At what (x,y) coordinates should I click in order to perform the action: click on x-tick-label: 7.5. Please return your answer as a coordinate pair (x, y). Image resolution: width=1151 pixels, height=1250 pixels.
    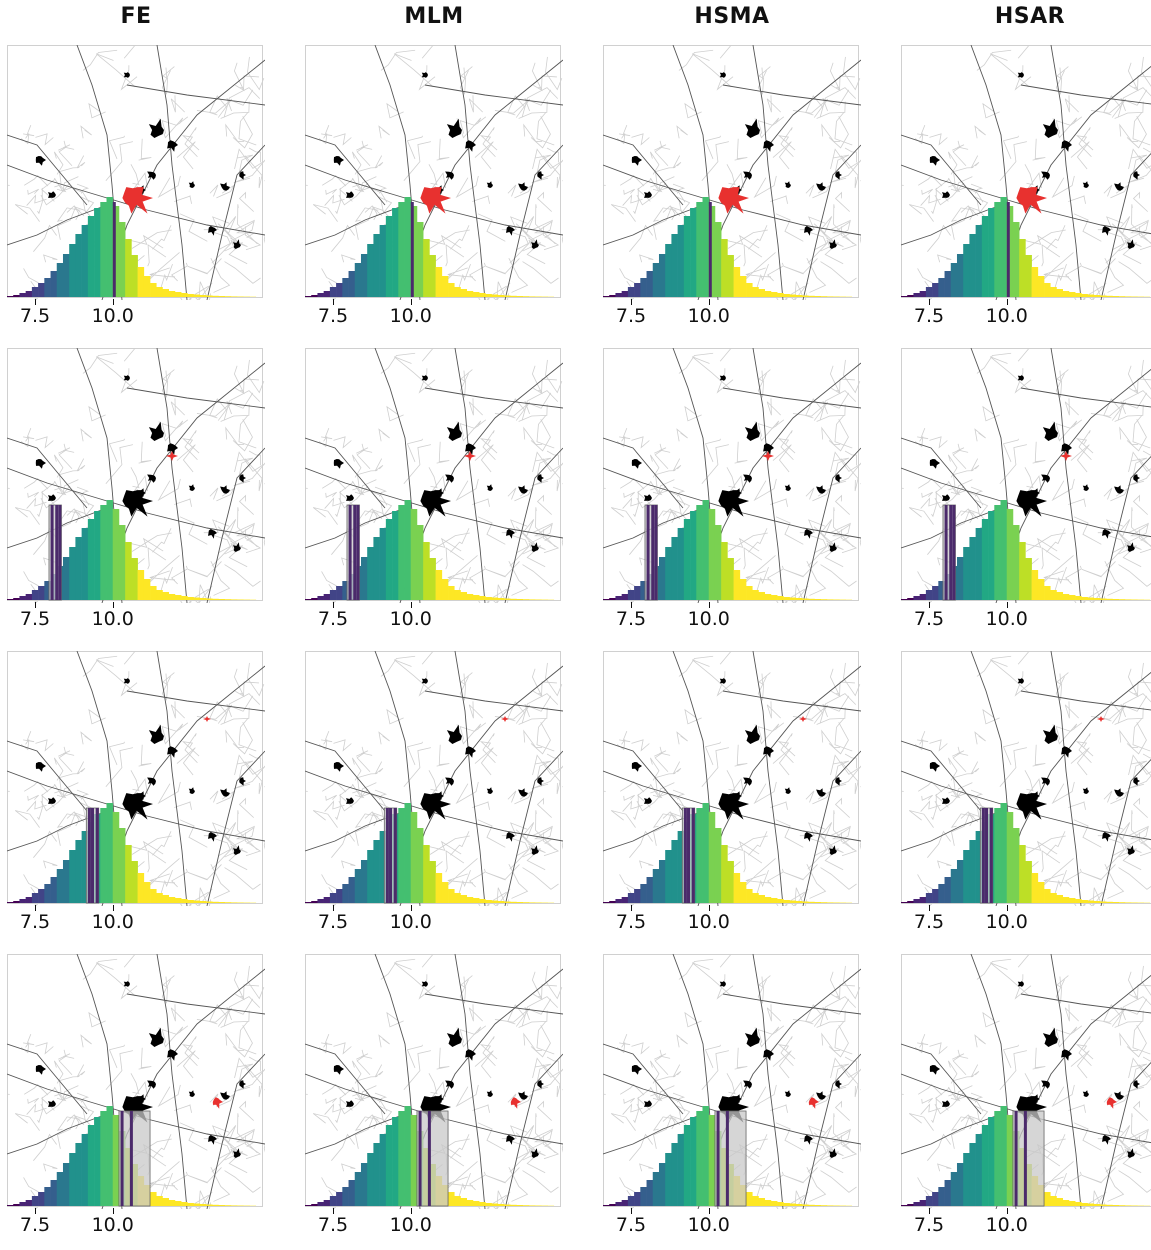
    Looking at the image, I should click on (333, 316).